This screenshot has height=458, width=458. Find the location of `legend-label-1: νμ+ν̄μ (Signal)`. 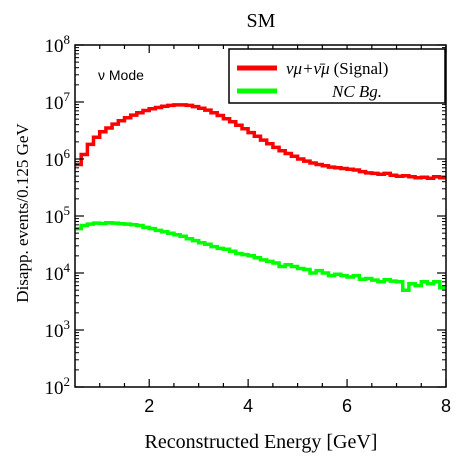

legend-label-1: νμ+ν̄μ (Signal) is located at coordinates (337, 68).